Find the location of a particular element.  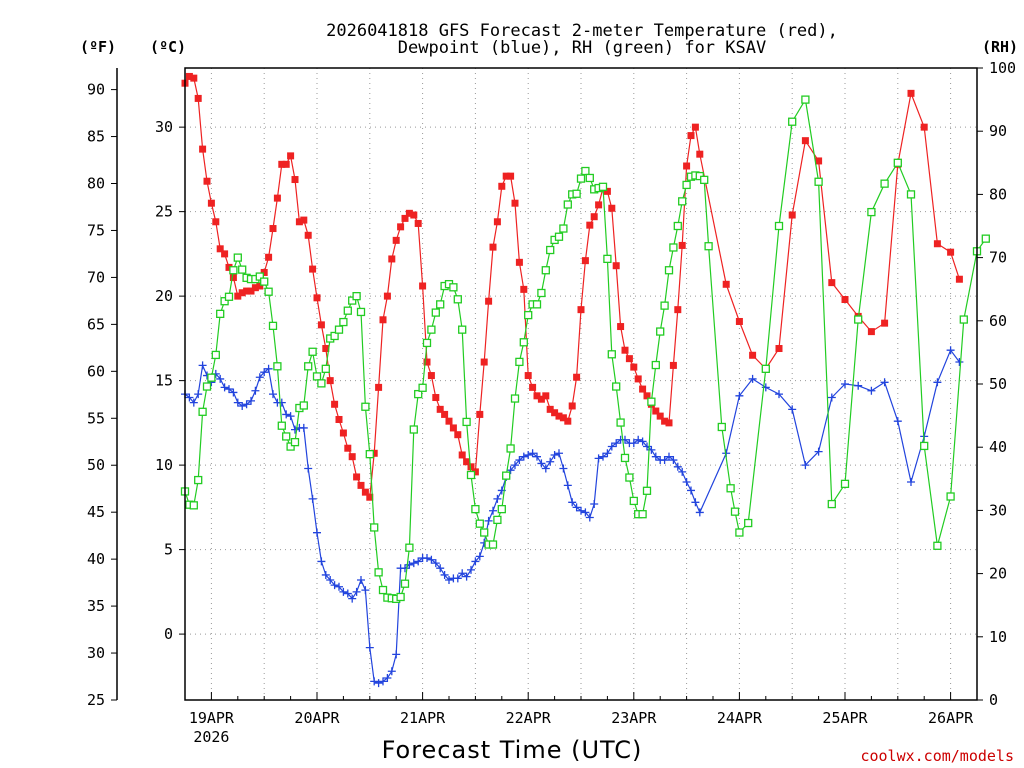

celsius-tick-label: 5 is located at coordinates (168, 550).